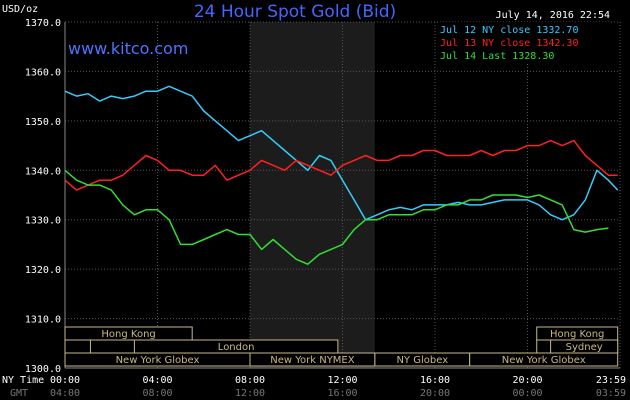  What do you see at coordinates (312, 360) in the screenshot?
I see `session-row3-label: New York NYMEX` at bounding box center [312, 360].